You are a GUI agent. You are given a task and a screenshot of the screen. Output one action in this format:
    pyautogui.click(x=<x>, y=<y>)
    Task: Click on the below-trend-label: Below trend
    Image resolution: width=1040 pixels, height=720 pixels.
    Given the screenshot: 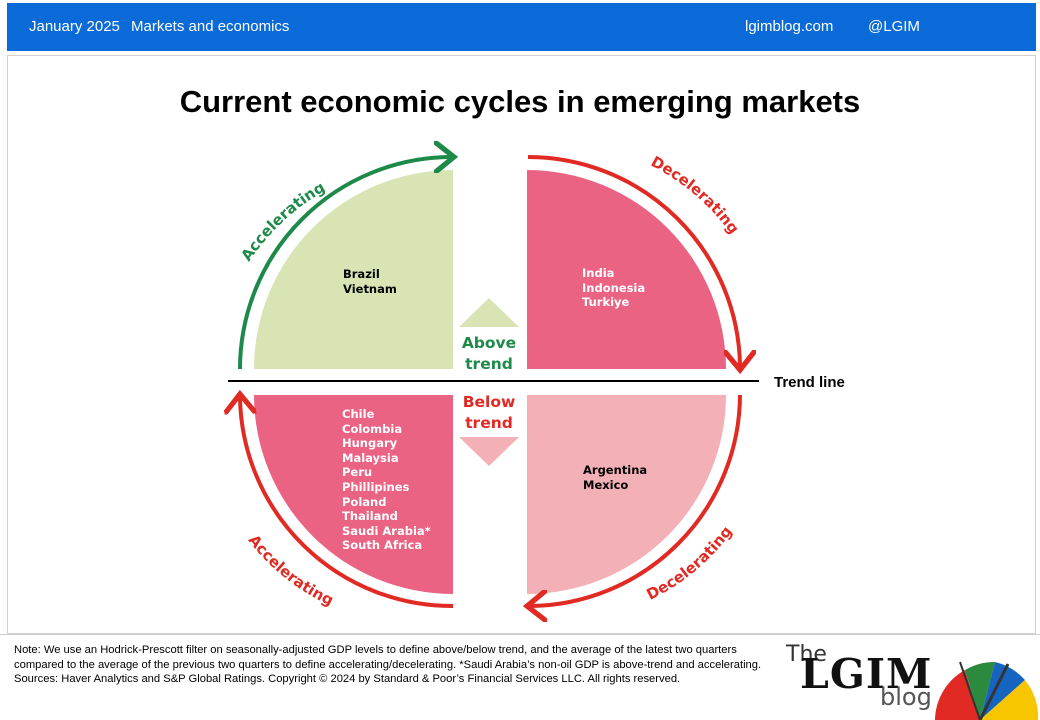 What is the action you would take?
    pyautogui.click(x=489, y=412)
    